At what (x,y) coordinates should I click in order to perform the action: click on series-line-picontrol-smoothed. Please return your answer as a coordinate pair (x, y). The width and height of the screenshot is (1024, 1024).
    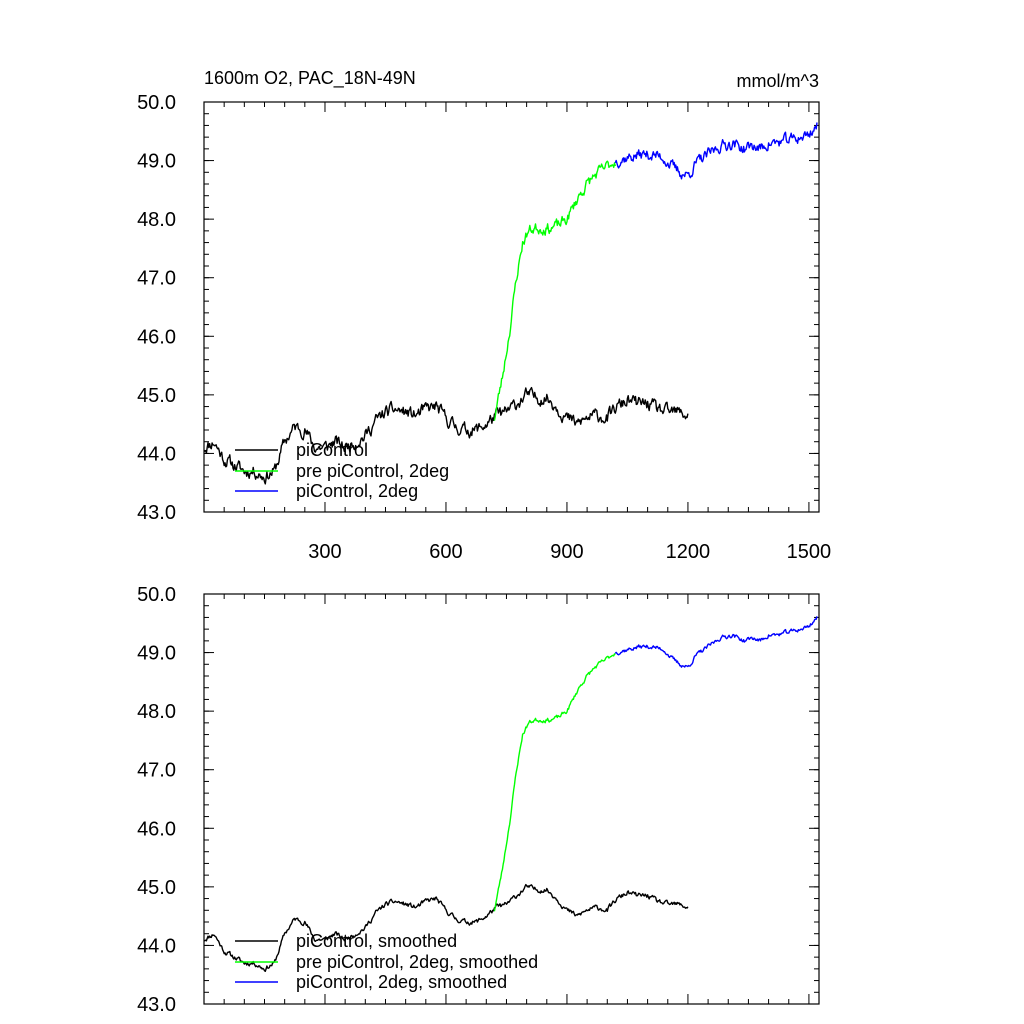
    Looking at the image, I should click on (446, 927).